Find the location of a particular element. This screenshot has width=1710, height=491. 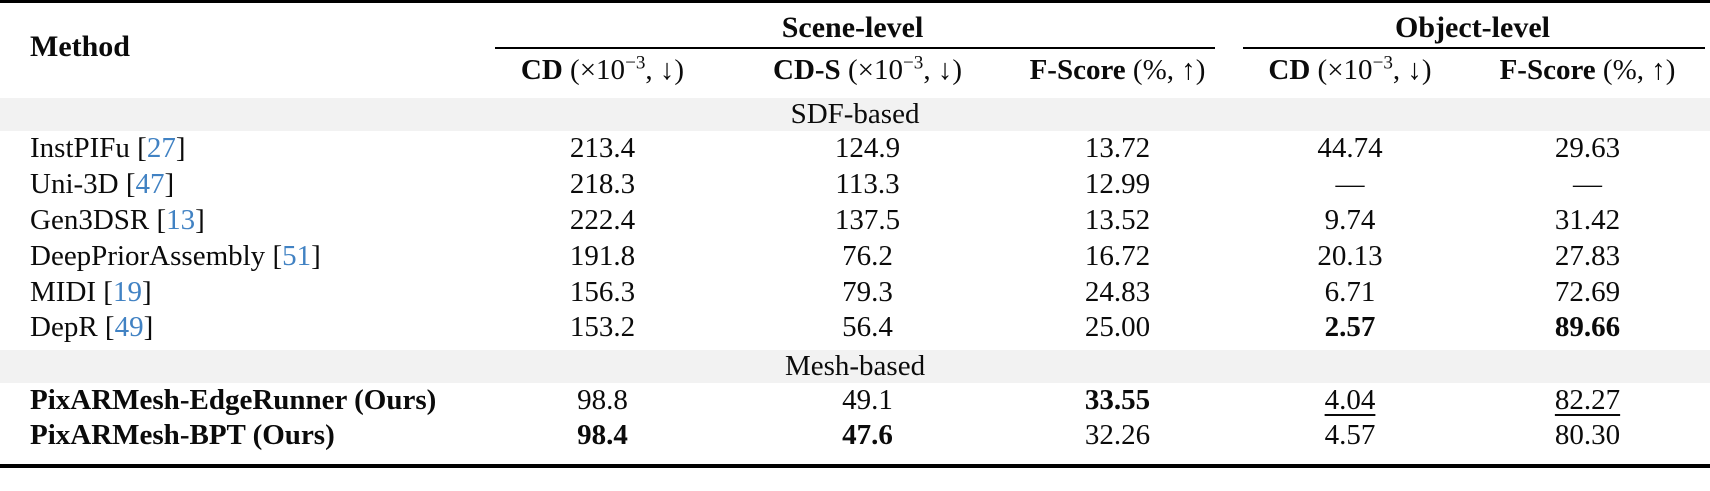

metric-cell: 98.8 is located at coordinates (602, 400).